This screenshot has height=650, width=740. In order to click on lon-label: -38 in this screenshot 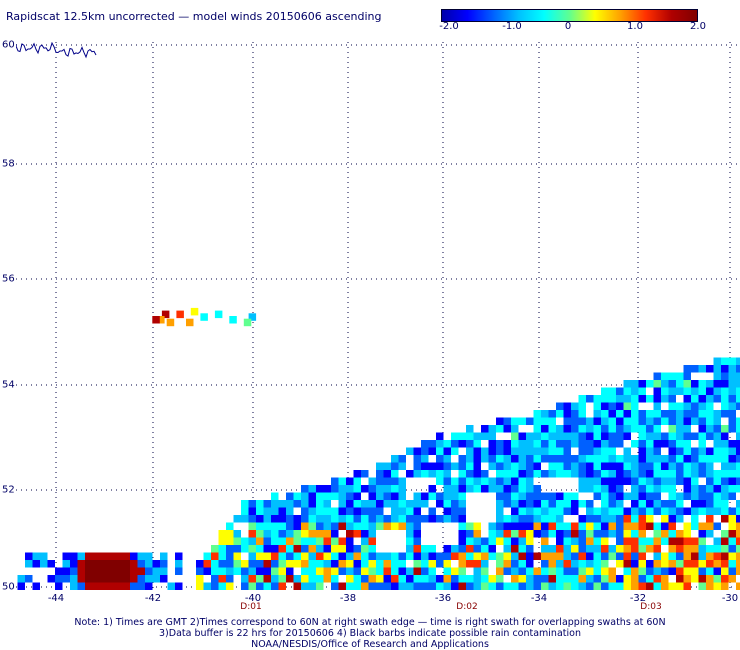, I will do `click(348, 598)`.